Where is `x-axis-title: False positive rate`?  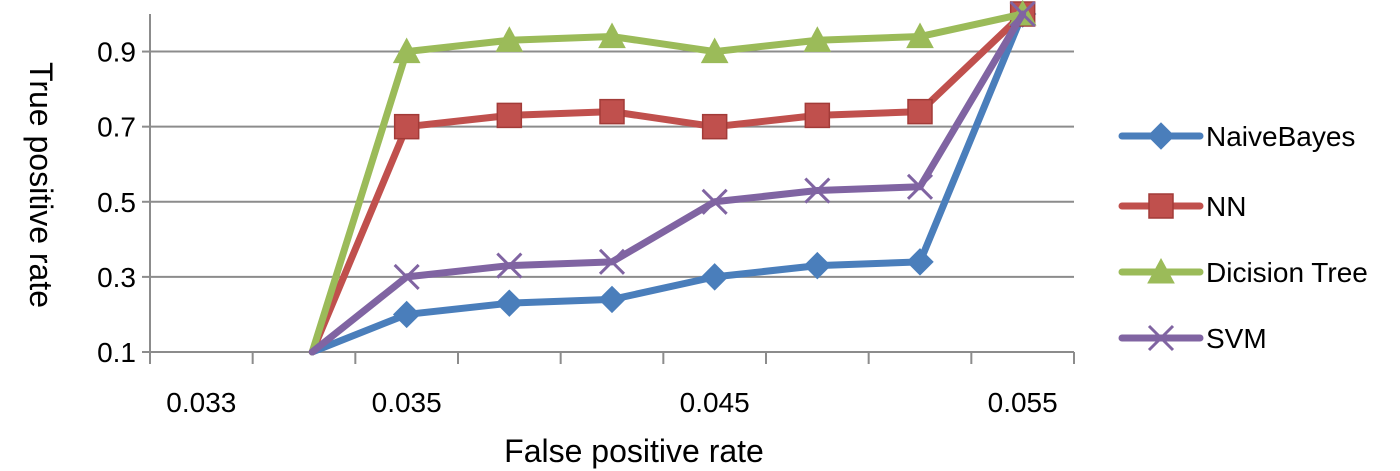
x-axis-title: False positive rate is located at coordinates (634, 451).